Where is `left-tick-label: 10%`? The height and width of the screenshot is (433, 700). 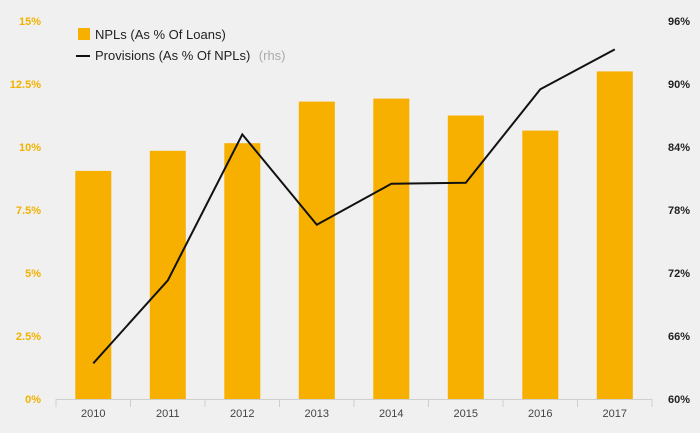
left-tick-label: 10% is located at coordinates (30, 148).